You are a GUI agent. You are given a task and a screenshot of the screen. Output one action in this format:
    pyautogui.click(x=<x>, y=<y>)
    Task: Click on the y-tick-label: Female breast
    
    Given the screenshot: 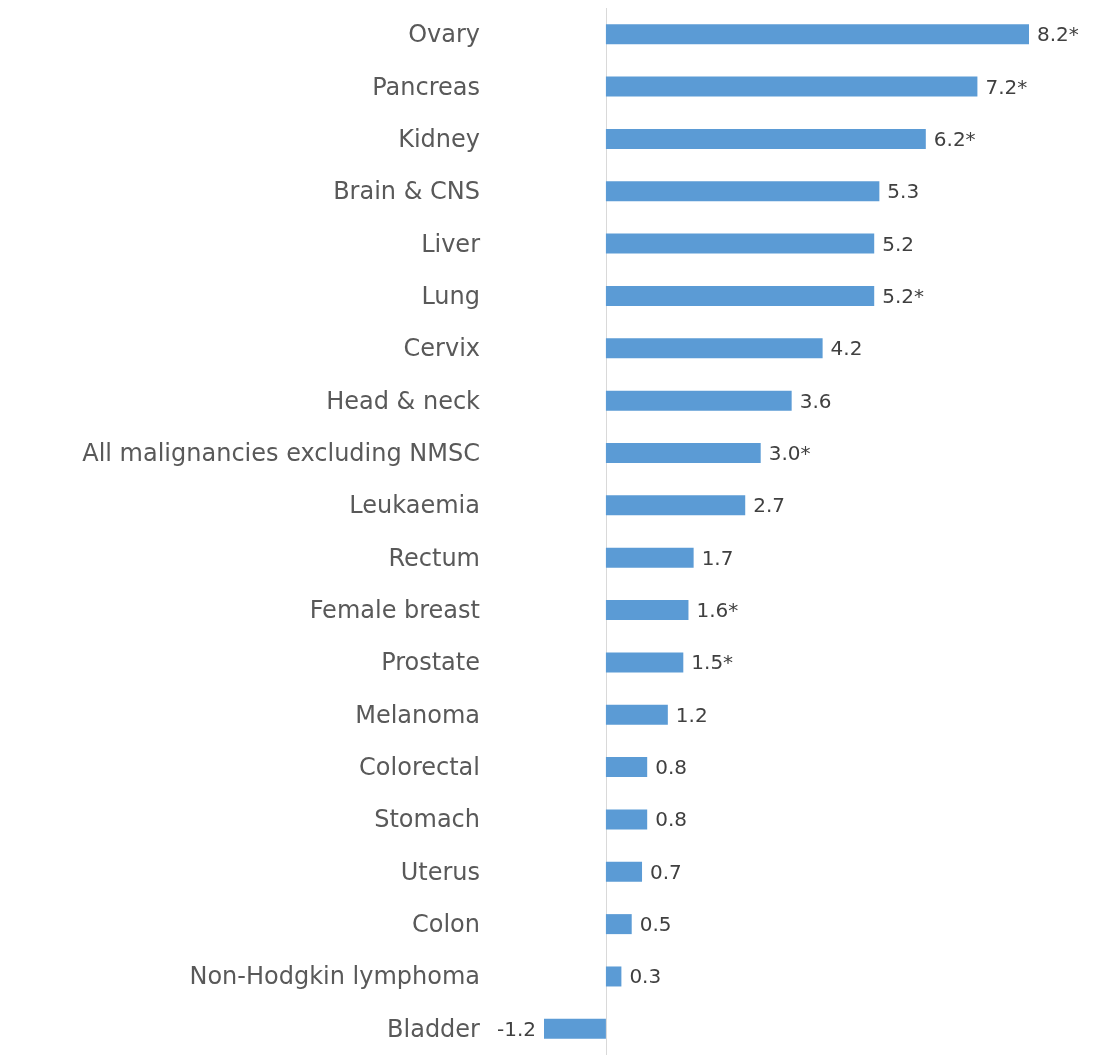 What is the action you would take?
    pyautogui.click(x=394, y=610)
    